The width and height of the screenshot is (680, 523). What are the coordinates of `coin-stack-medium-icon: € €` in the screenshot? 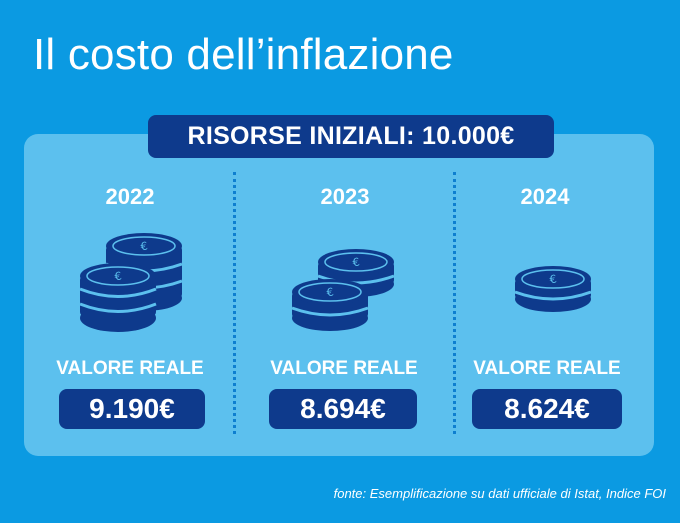 It's located at (343, 290).